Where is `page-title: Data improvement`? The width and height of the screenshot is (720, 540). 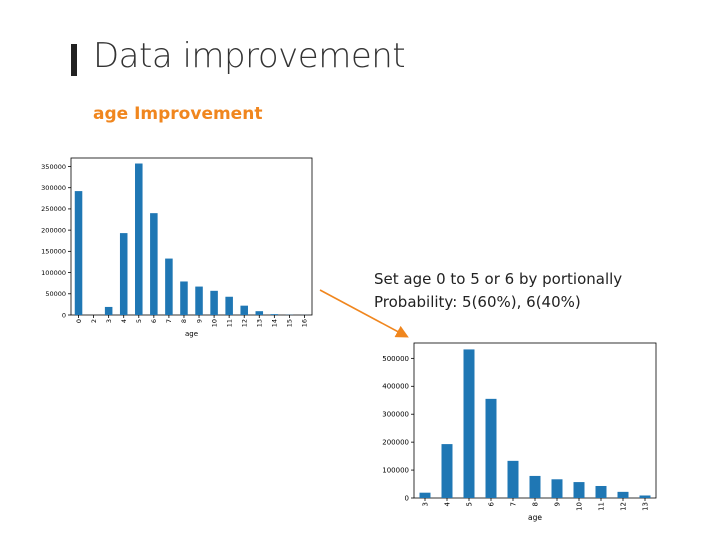 page-title: Data improvement is located at coordinates (249, 56).